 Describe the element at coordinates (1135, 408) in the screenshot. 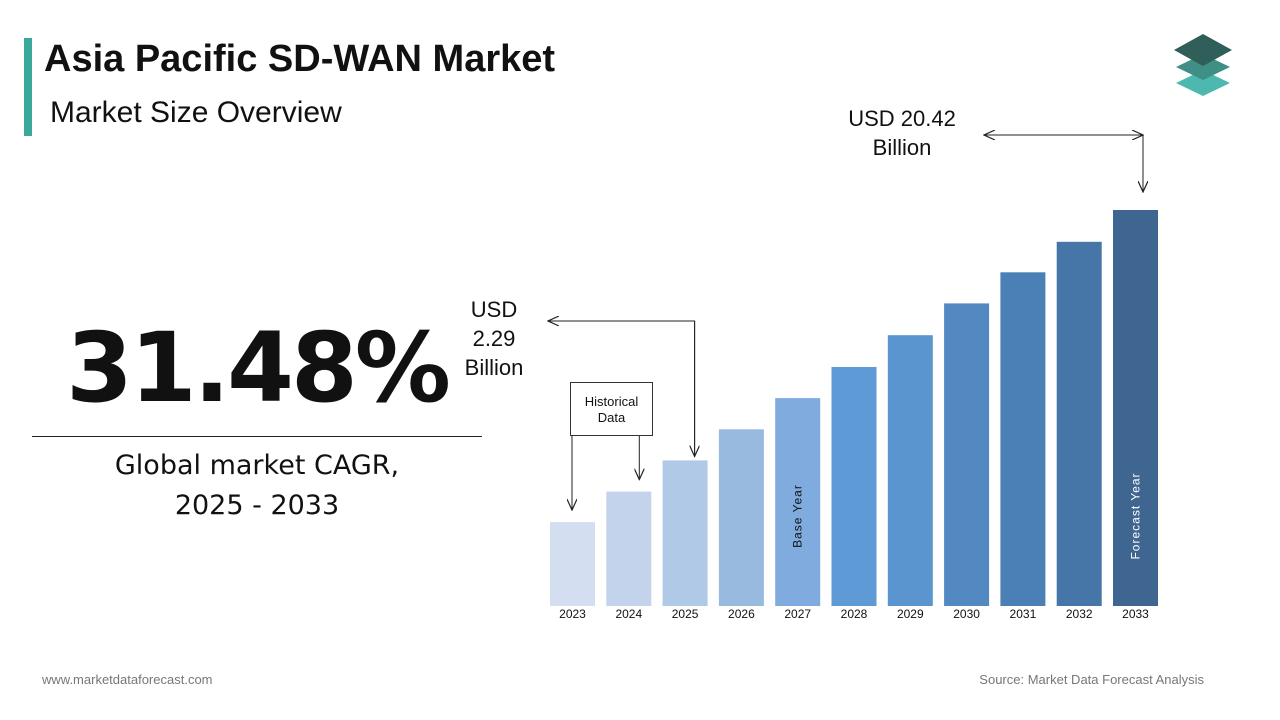

I see `bar-2033` at that location.